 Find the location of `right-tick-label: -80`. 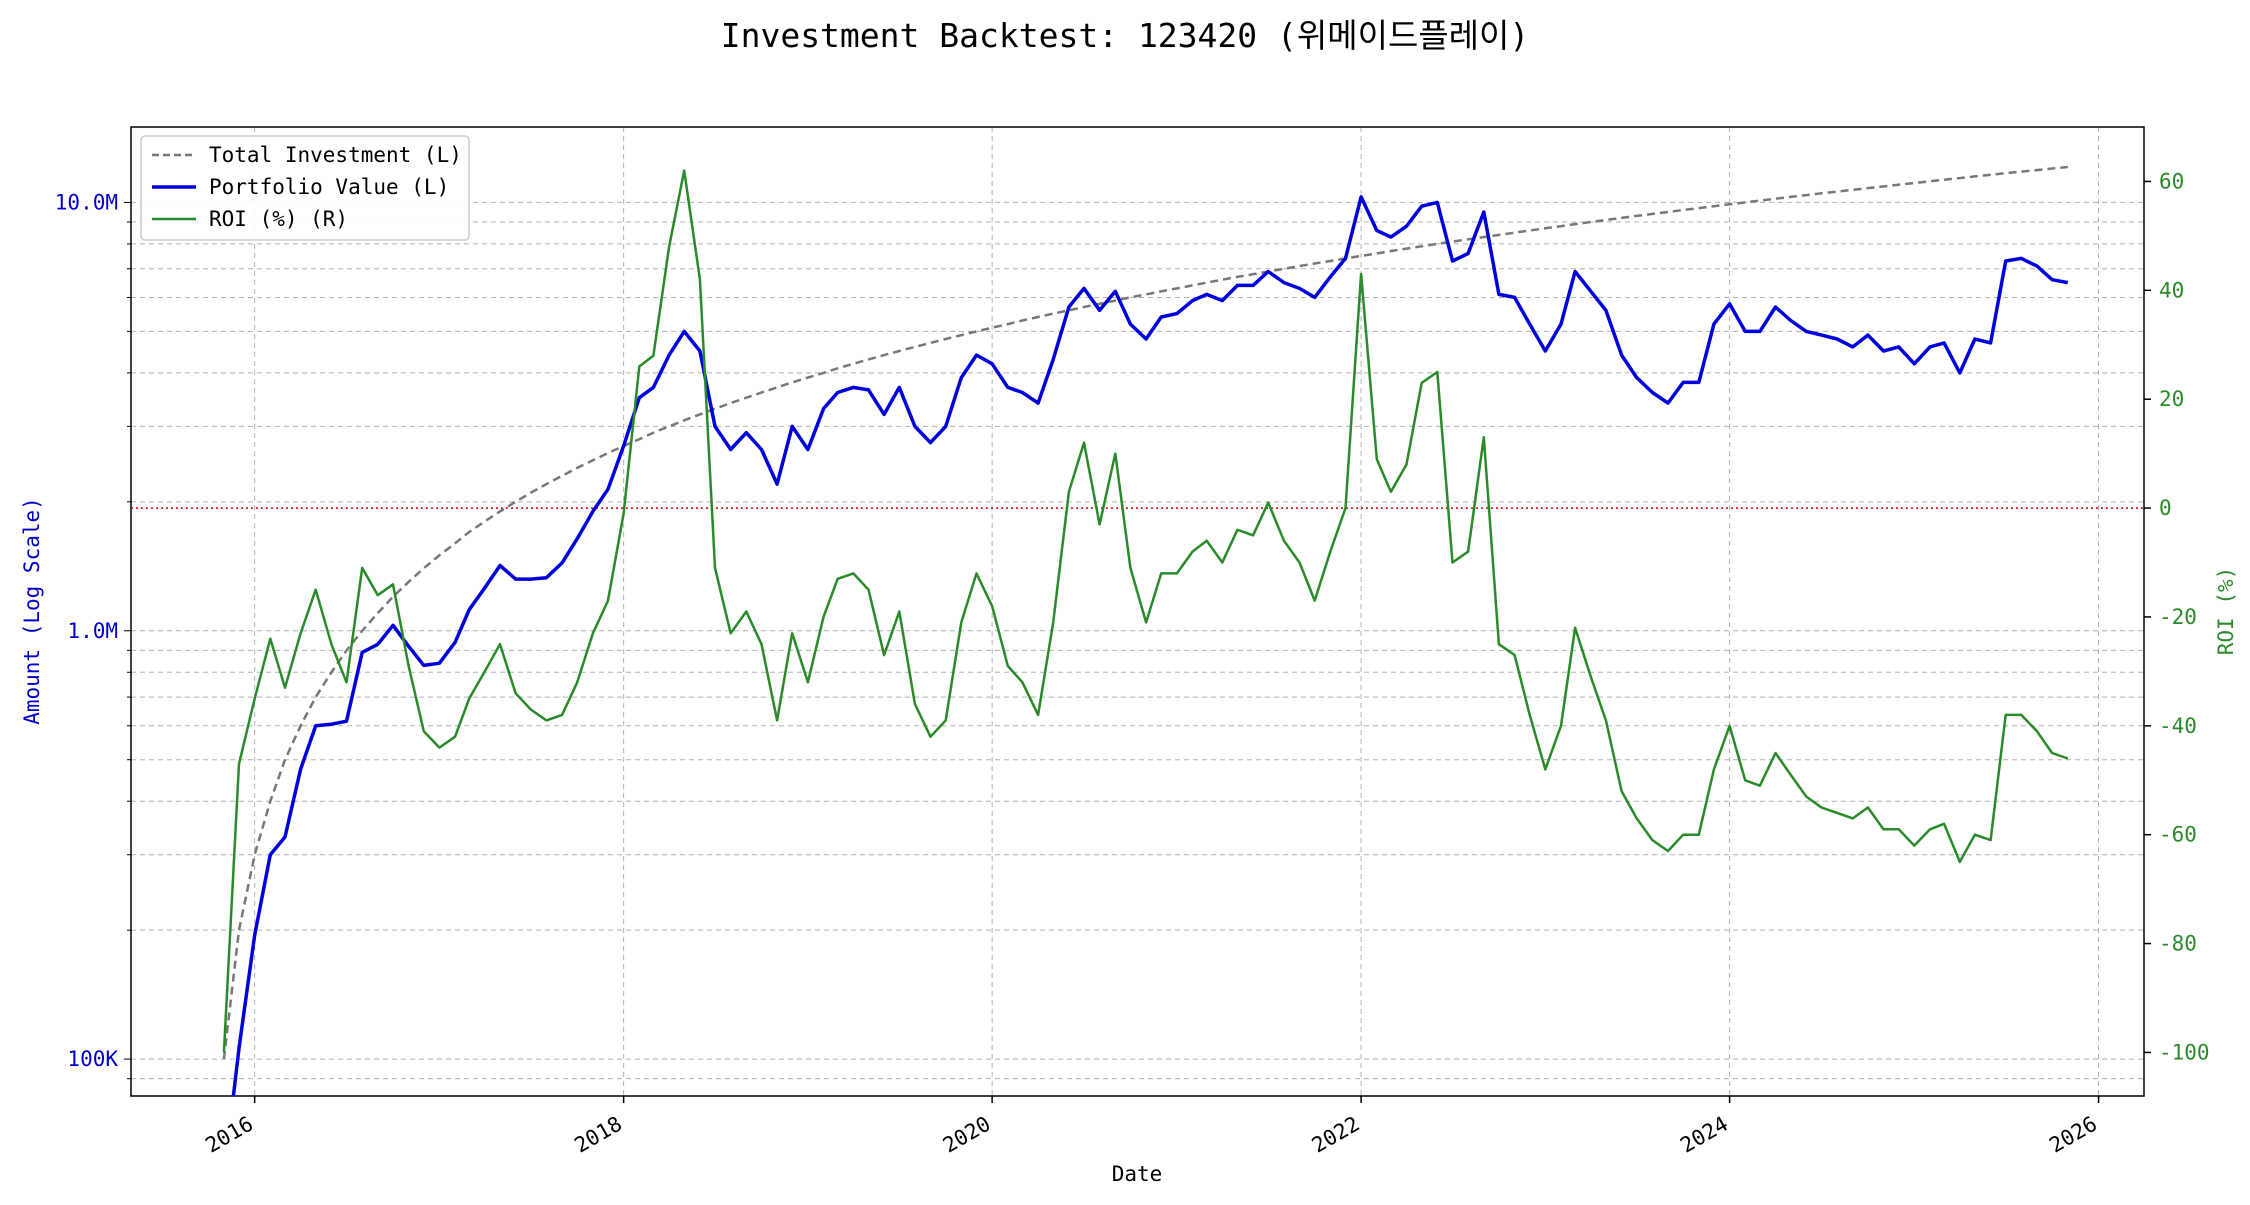

right-tick-label: -80 is located at coordinates (2178, 944).